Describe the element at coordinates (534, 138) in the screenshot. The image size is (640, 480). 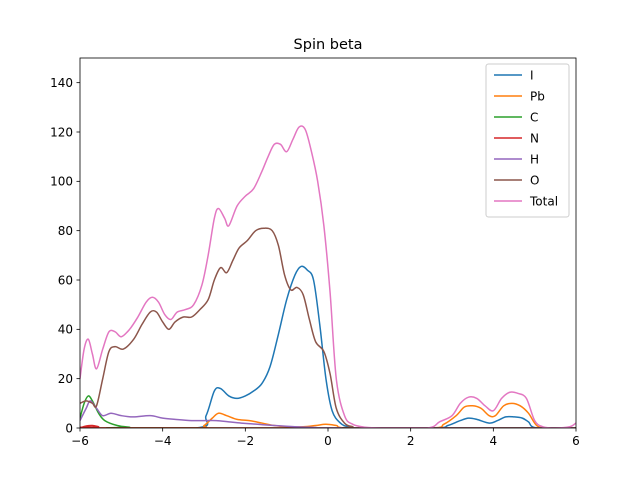
I see `legend-label-n: N` at that location.